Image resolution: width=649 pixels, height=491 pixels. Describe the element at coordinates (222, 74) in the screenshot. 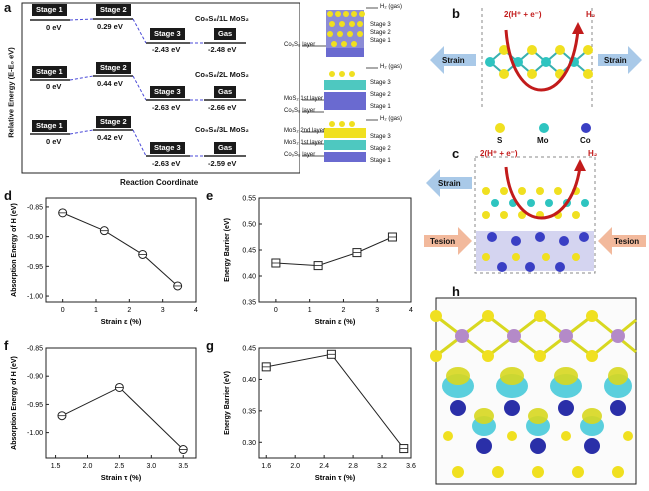

I see `series-label: Co₉S₈/2L MoS₂` at that location.